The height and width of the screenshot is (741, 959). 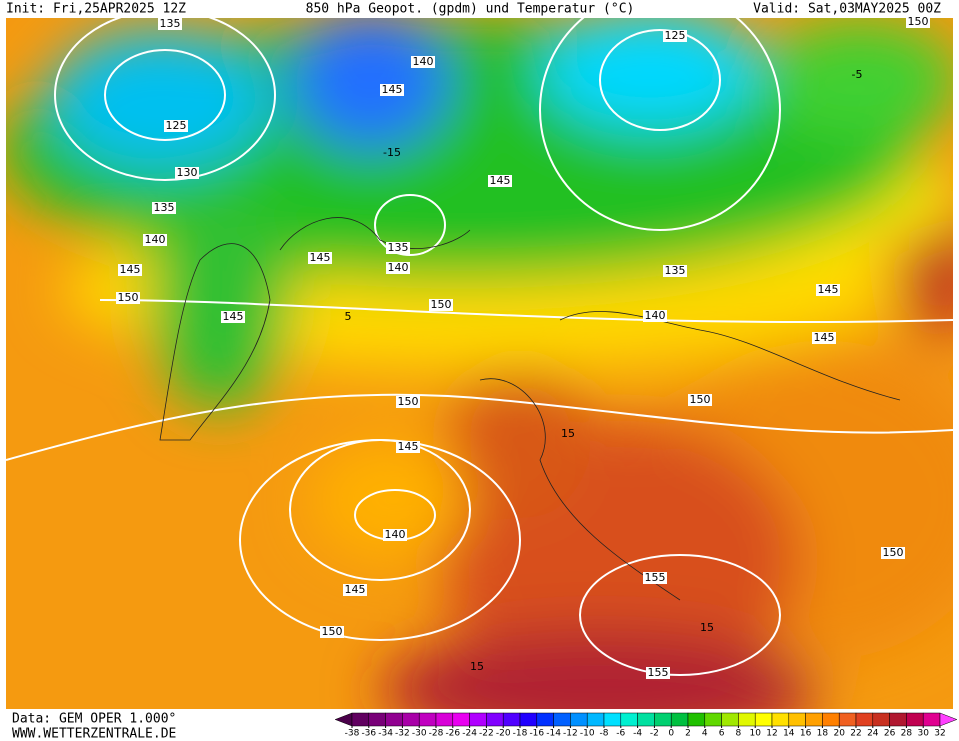 I want to click on colorbar-tick-label: -6, so click(x=620, y=734).